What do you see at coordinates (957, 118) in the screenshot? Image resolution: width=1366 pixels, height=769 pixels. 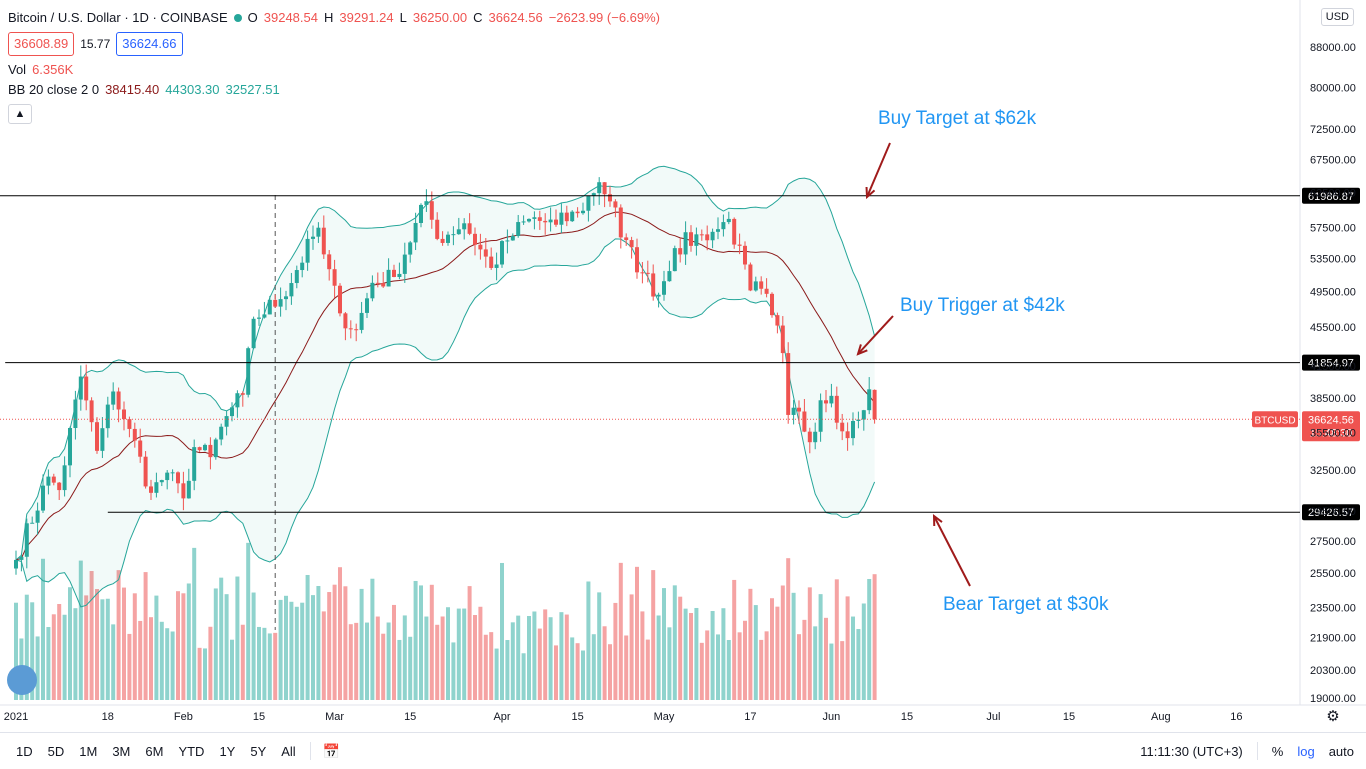 I see `annotation-label: Buy Target at $62k` at bounding box center [957, 118].